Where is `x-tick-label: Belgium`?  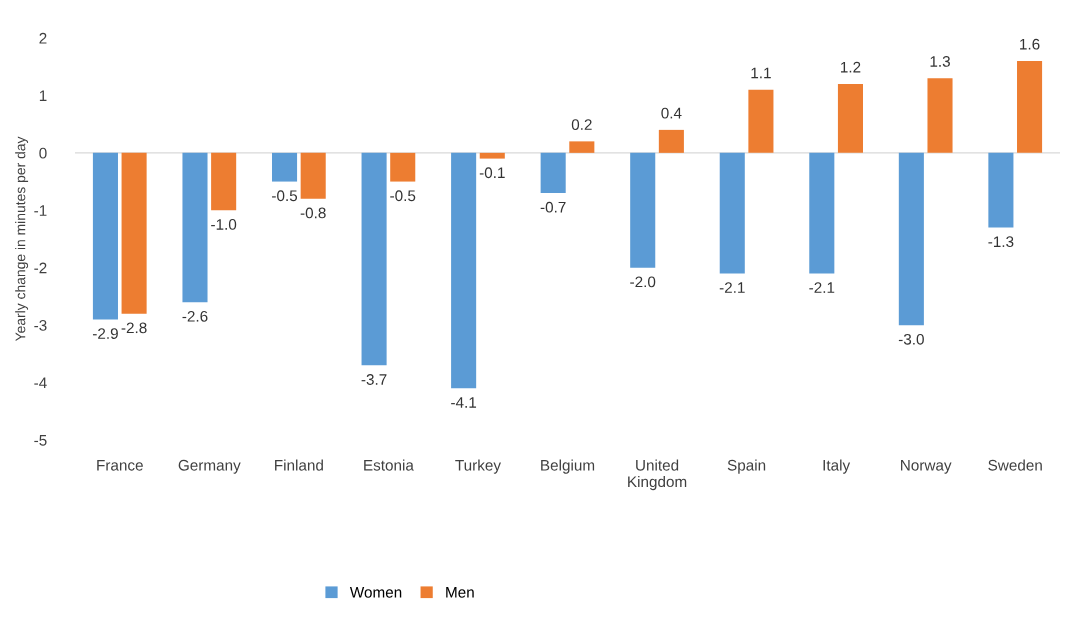
x-tick-label: Belgium is located at coordinates (568, 466).